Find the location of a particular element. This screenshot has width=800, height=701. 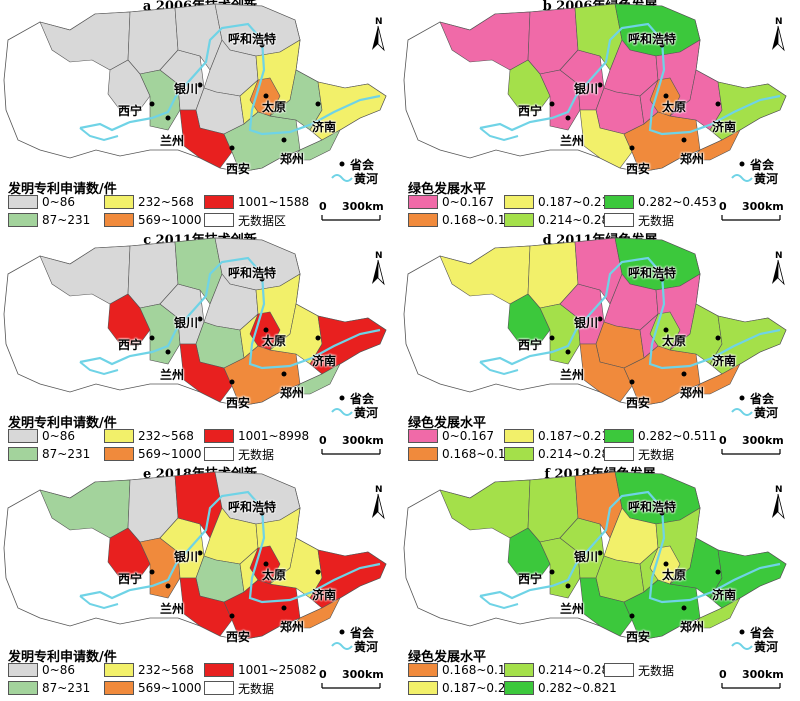

region-xian is located at coordinates (606, 139).